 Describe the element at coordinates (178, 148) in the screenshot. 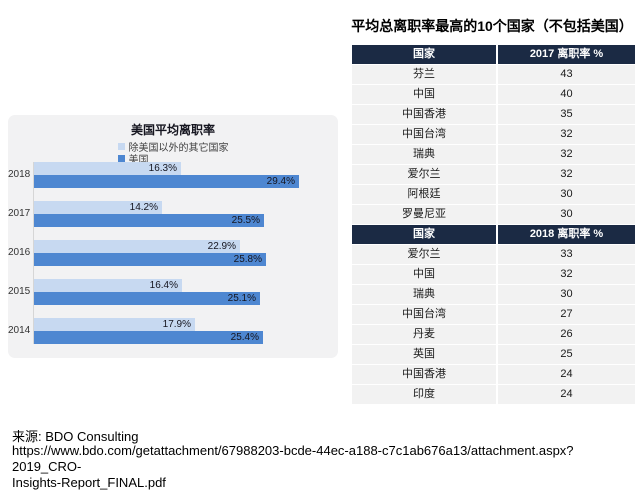

I see `legend-label: 除美国以外的其它国家` at that location.